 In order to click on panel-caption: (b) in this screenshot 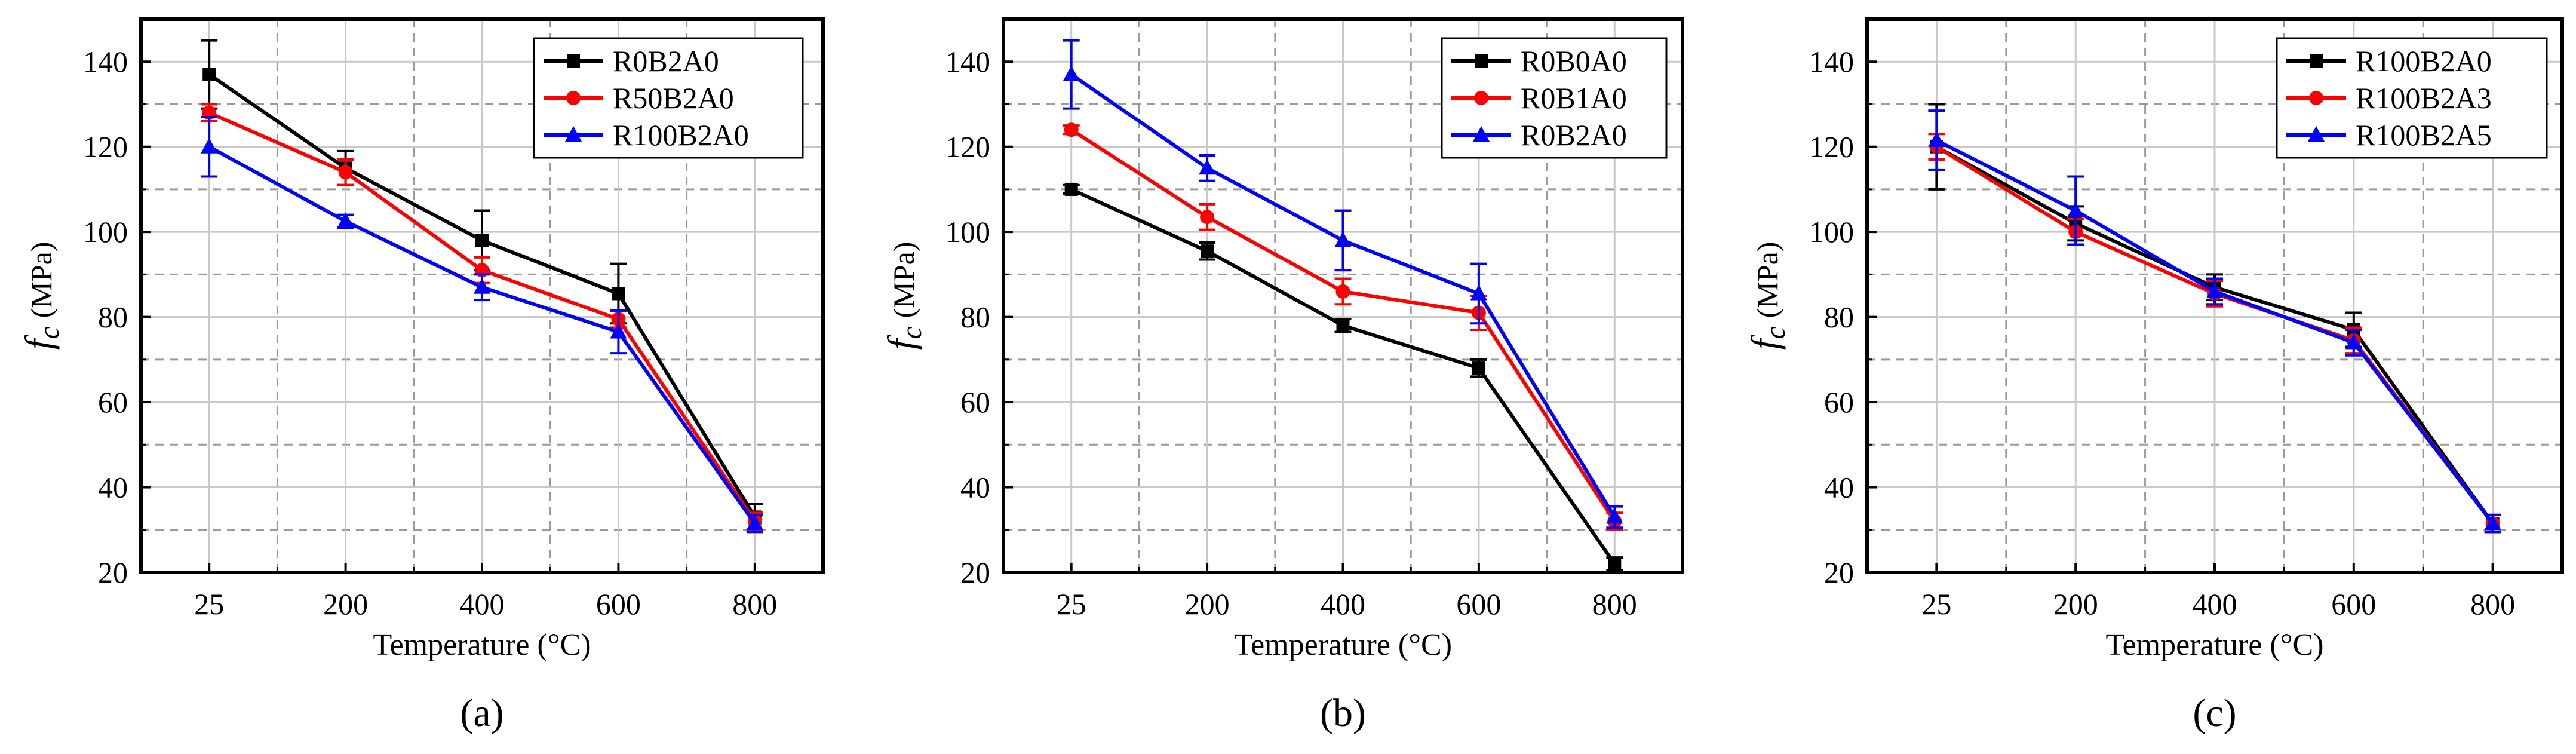, I will do `click(1343, 713)`.